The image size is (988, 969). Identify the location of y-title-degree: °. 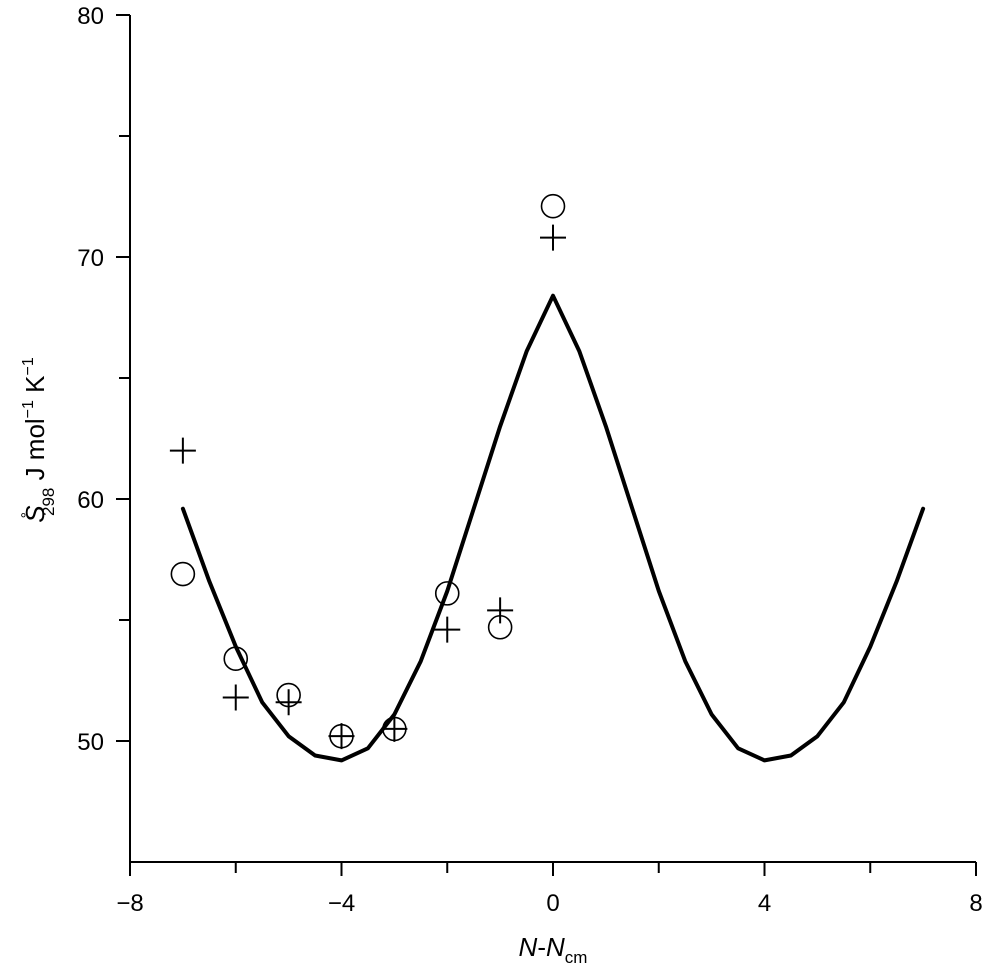
(27, 515).